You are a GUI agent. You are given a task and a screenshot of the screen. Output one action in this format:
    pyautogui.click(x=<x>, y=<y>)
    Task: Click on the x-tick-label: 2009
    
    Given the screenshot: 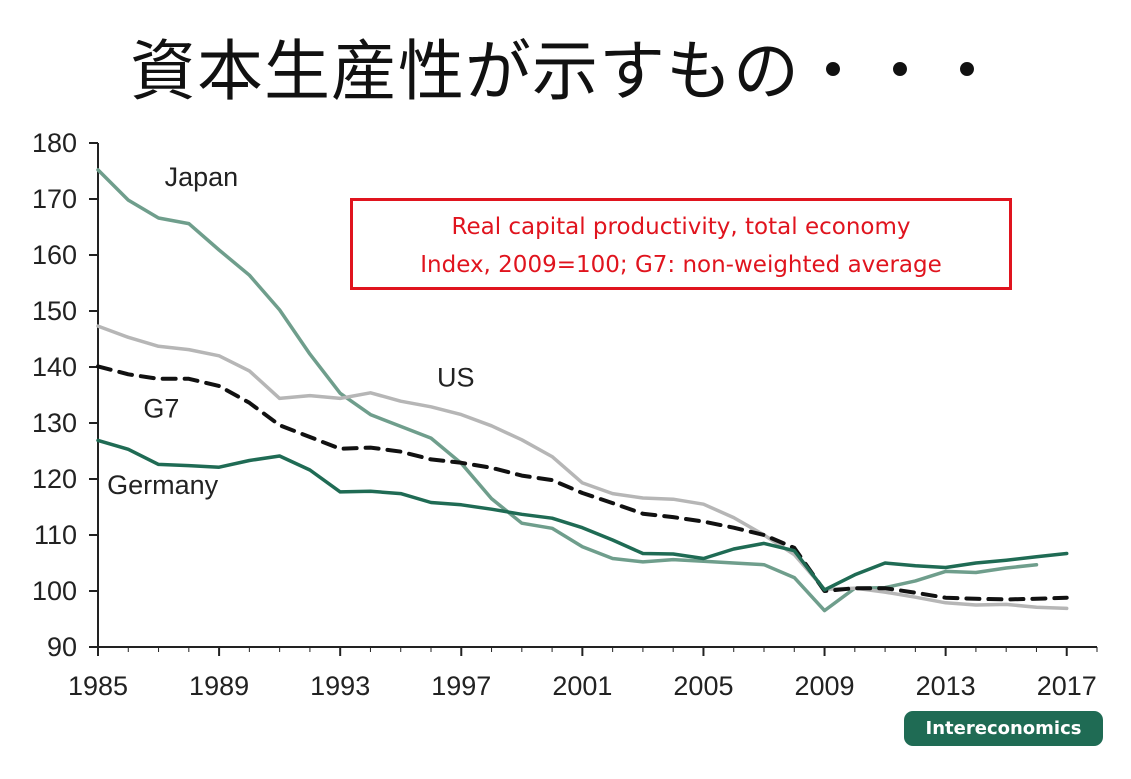 What is the action you would take?
    pyautogui.click(x=825, y=686)
    